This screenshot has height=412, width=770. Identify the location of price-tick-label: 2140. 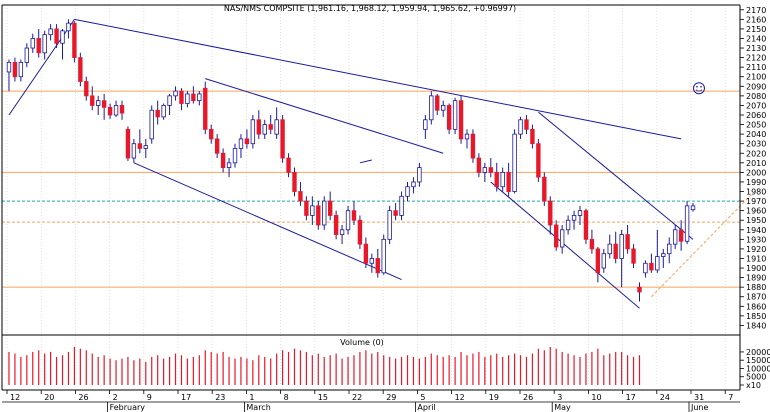
(756, 38).